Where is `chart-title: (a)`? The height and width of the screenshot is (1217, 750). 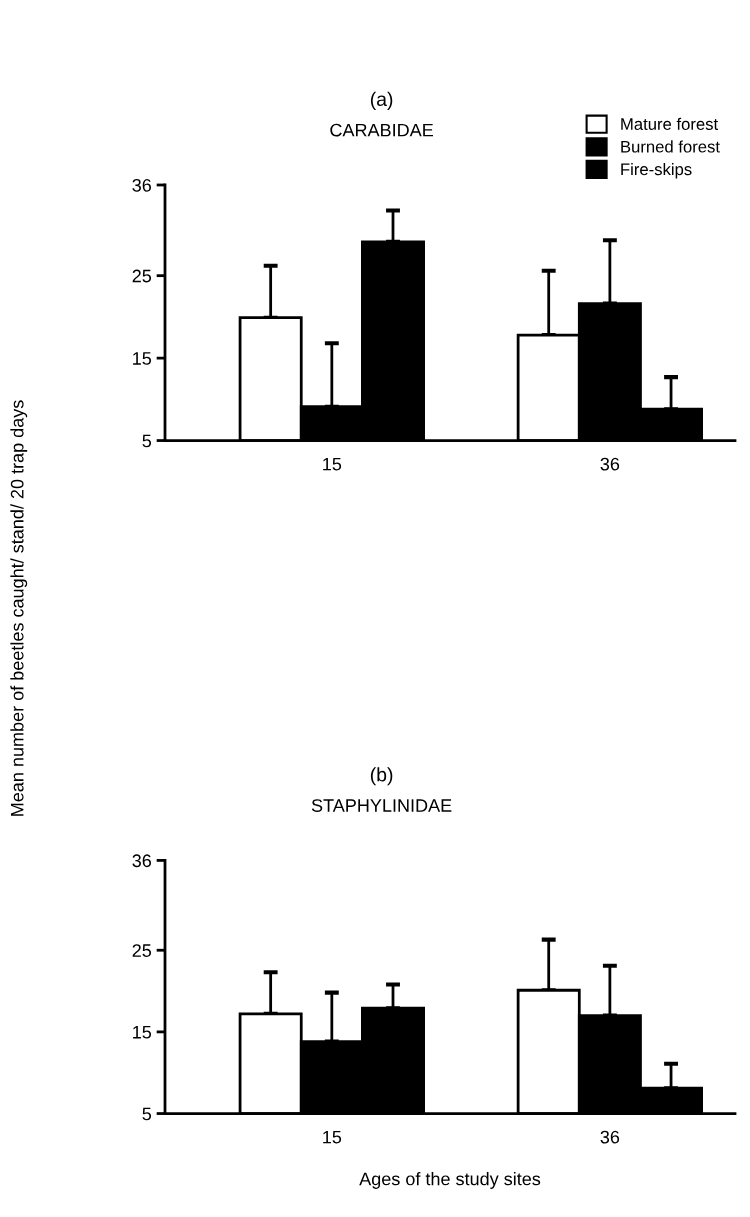
chart-title: (a) is located at coordinates (381, 100).